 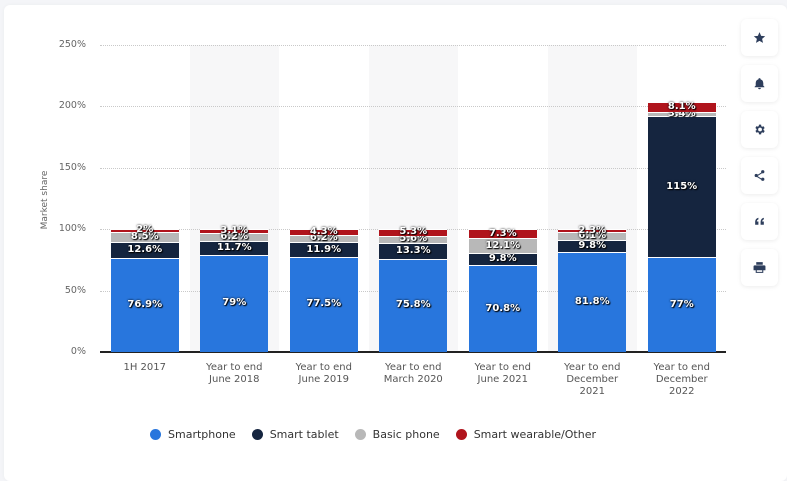 What do you see at coordinates (75, 290) in the screenshot?
I see `y-tick-label: 50%` at bounding box center [75, 290].